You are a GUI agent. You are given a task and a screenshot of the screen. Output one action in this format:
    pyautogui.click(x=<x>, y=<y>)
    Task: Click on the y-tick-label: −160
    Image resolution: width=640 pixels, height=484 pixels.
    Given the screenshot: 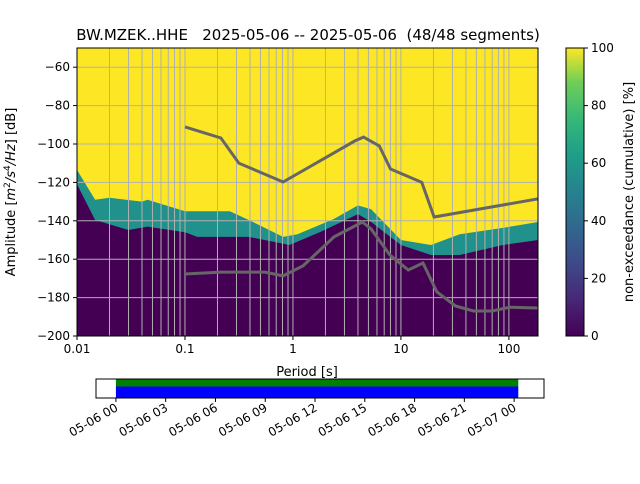 What is the action you would take?
    pyautogui.click(x=53, y=259)
    